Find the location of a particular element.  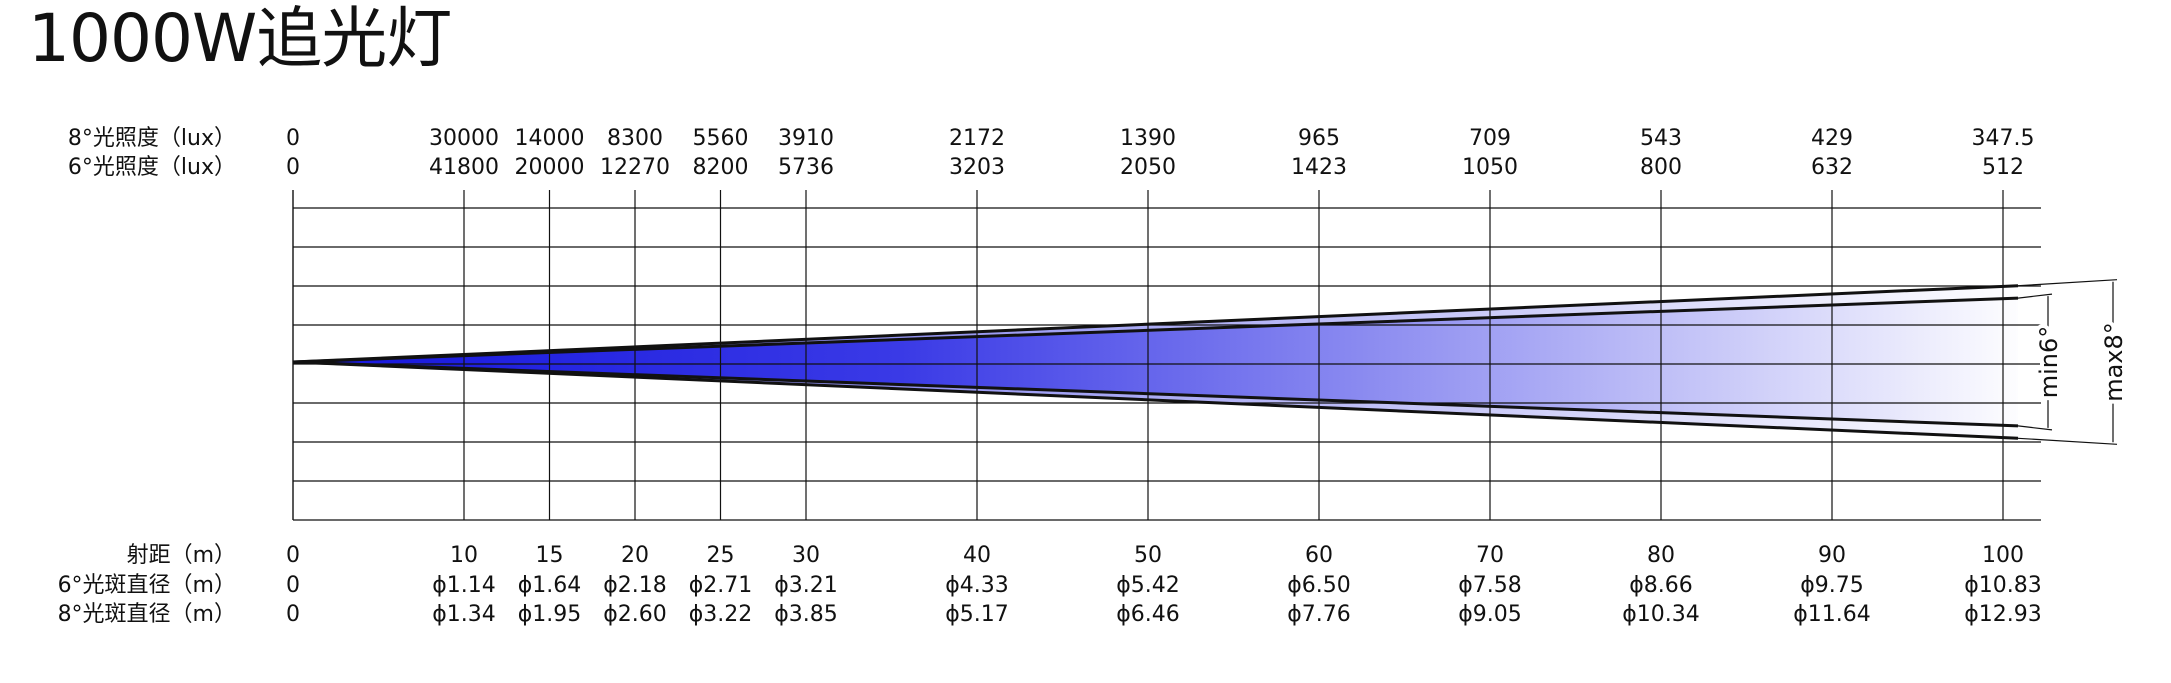

lux8-value: 5560 is located at coordinates (721, 138).